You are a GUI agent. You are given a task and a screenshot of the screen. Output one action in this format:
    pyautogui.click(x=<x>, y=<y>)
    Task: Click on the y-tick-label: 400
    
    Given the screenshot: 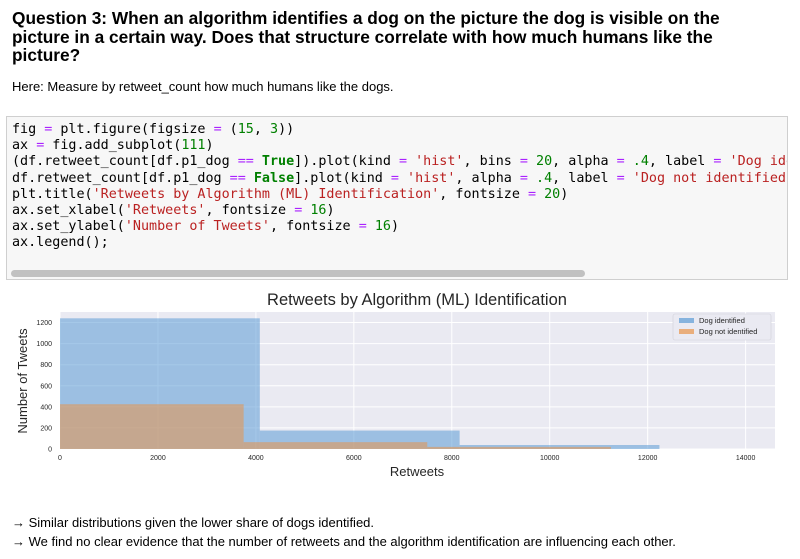 What is the action you would take?
    pyautogui.click(x=46, y=407)
    